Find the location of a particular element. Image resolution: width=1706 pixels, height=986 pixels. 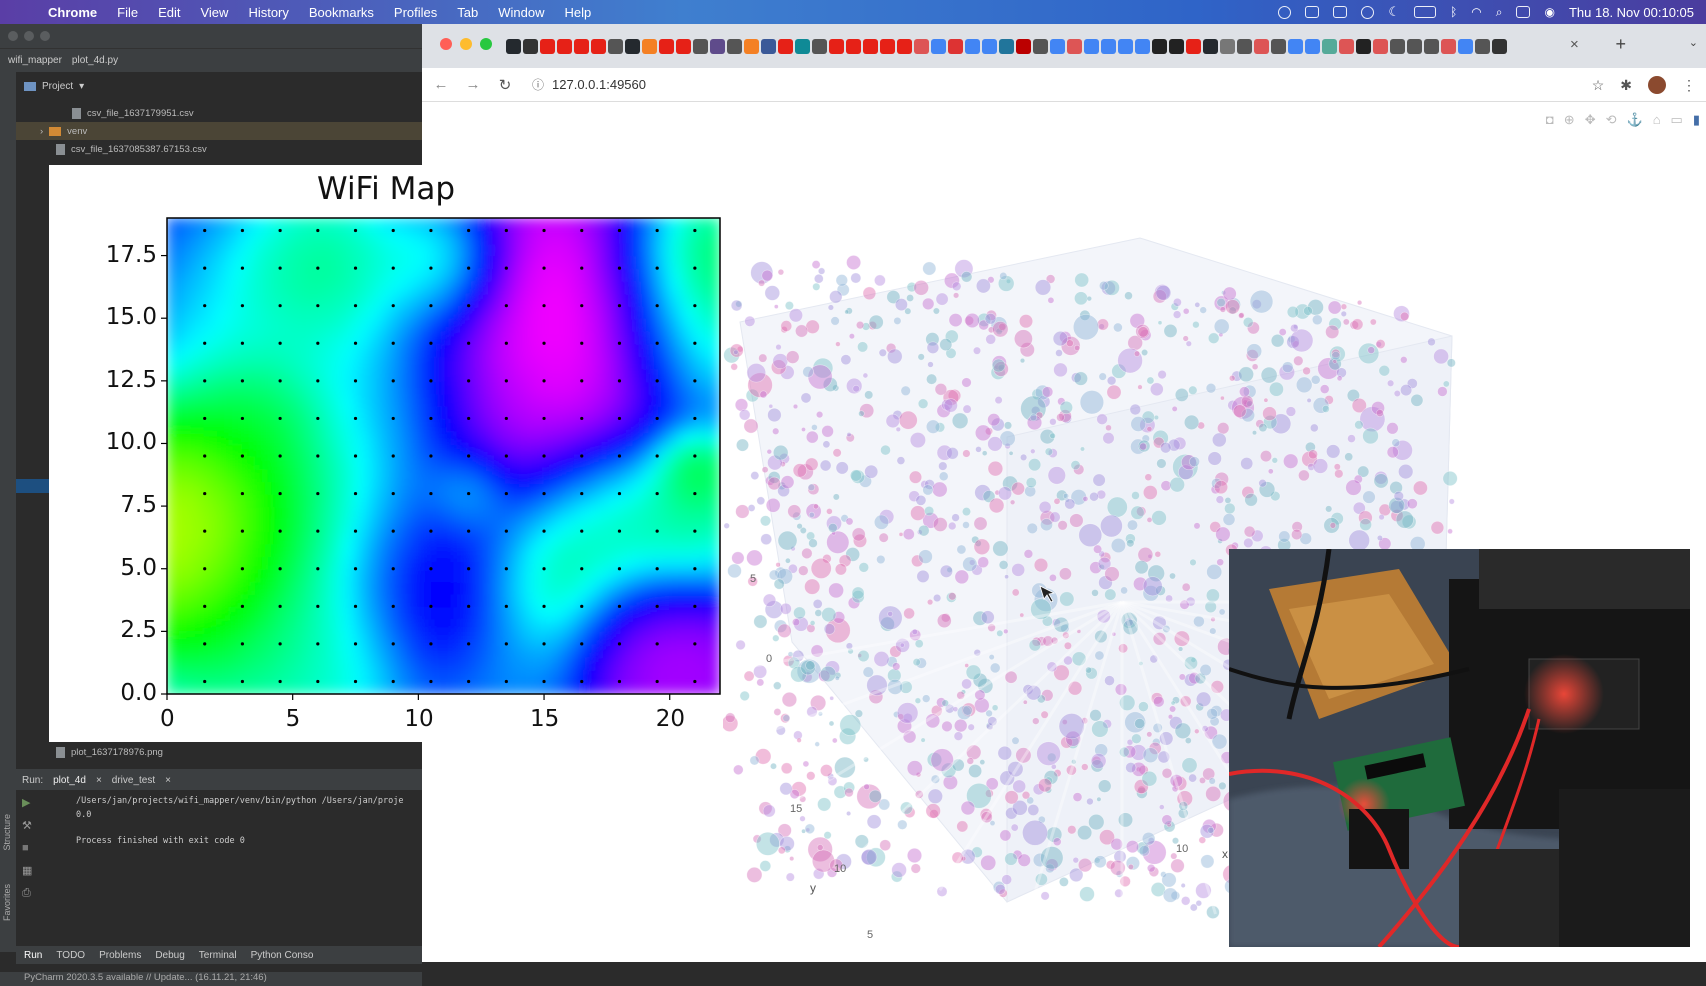

zoom-icon: ⊕ is located at coordinates (1569, 119).